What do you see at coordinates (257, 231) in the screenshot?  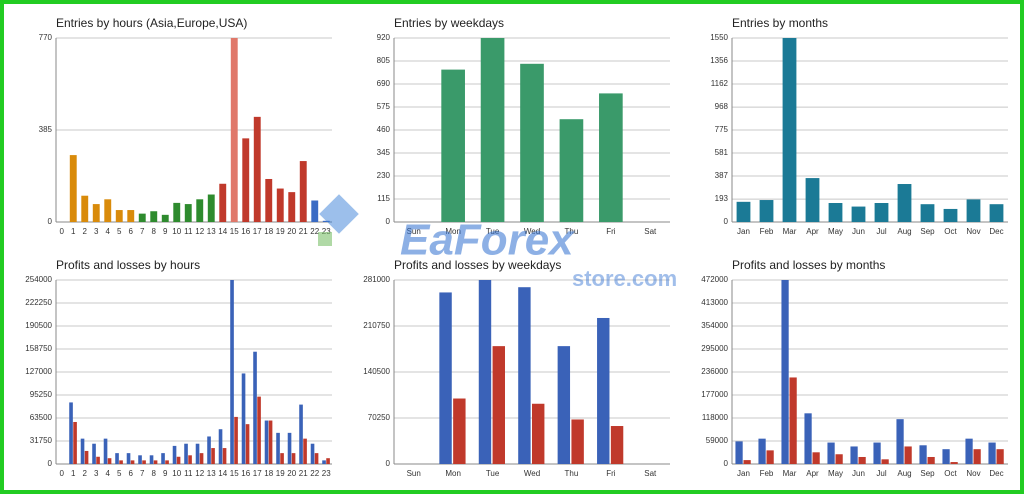 I see `x-tick-label: 17` at bounding box center [257, 231].